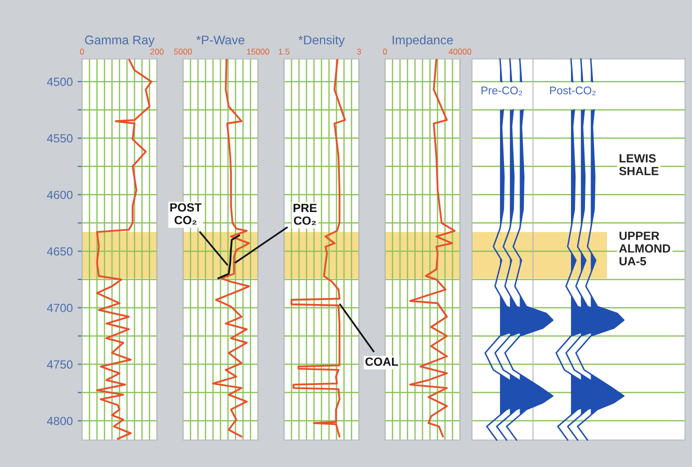 The height and width of the screenshot is (467, 692). What do you see at coordinates (120, 41) in the screenshot?
I see `x-axis-title: Gamma Ray` at bounding box center [120, 41].